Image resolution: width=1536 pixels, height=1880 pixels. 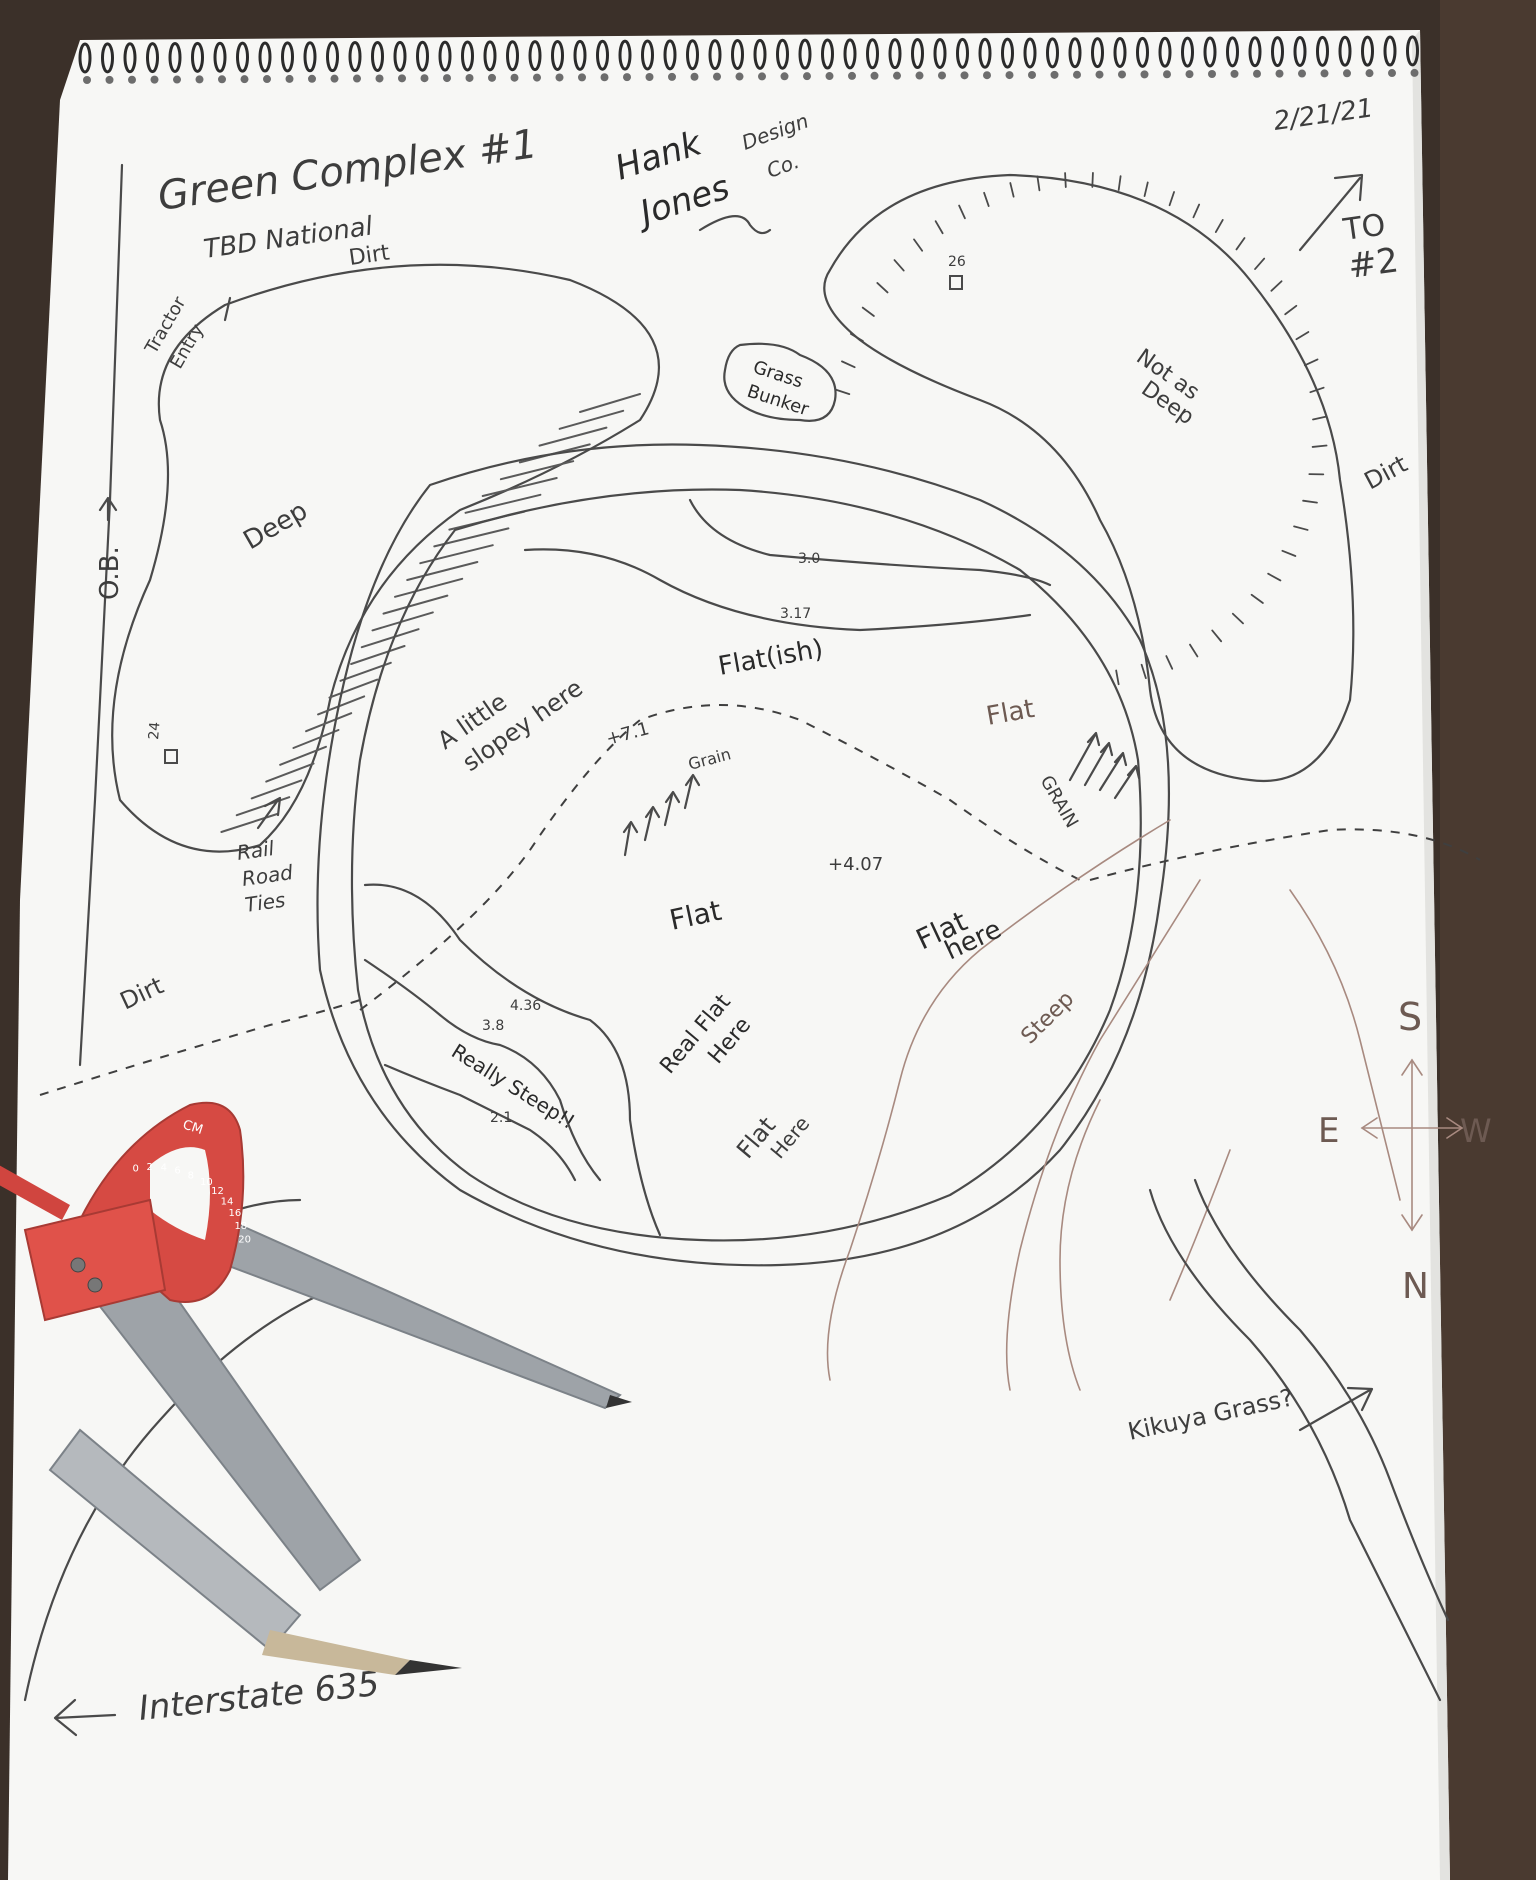 What do you see at coordinates (227, 309) in the screenshot?
I see `tractor-entry-mark` at bounding box center [227, 309].